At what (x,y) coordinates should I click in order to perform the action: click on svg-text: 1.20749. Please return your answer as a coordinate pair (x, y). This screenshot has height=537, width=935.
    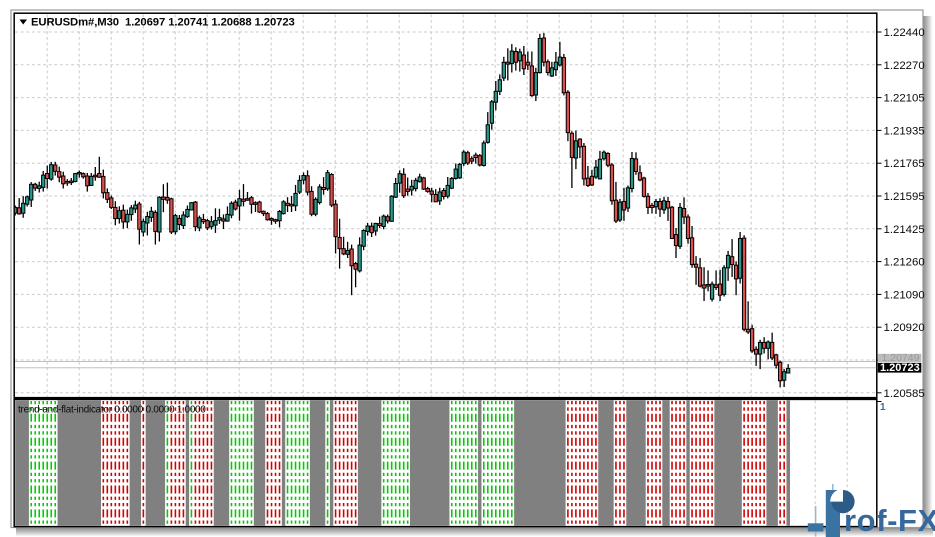
    Looking at the image, I should click on (901, 358).